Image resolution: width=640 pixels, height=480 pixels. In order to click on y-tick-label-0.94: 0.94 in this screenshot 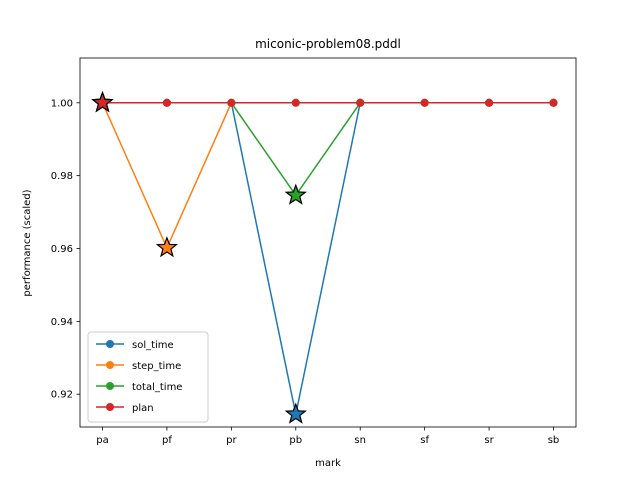, I will do `click(62, 322)`.